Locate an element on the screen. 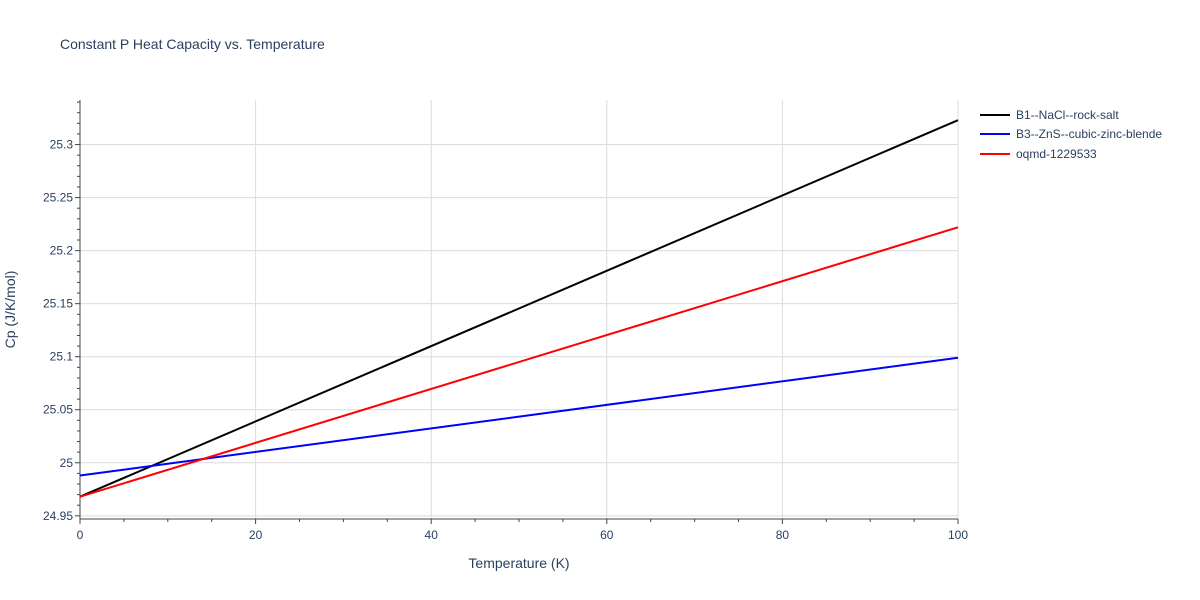 Image resolution: width=1200 pixels, height=600 pixels. x-tick-label: 0 is located at coordinates (80, 535).